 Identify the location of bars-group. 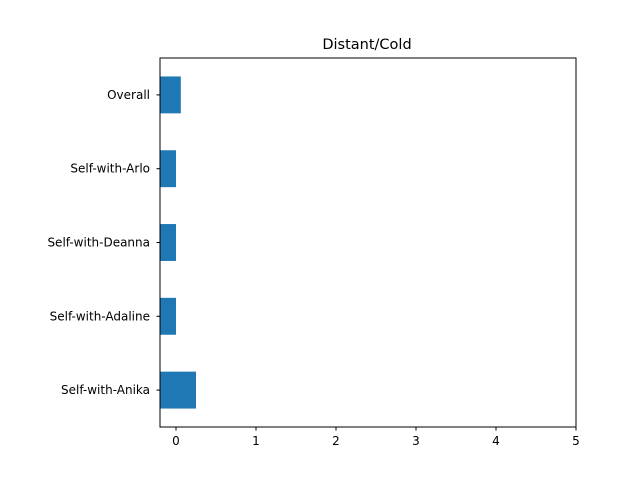
(178, 242).